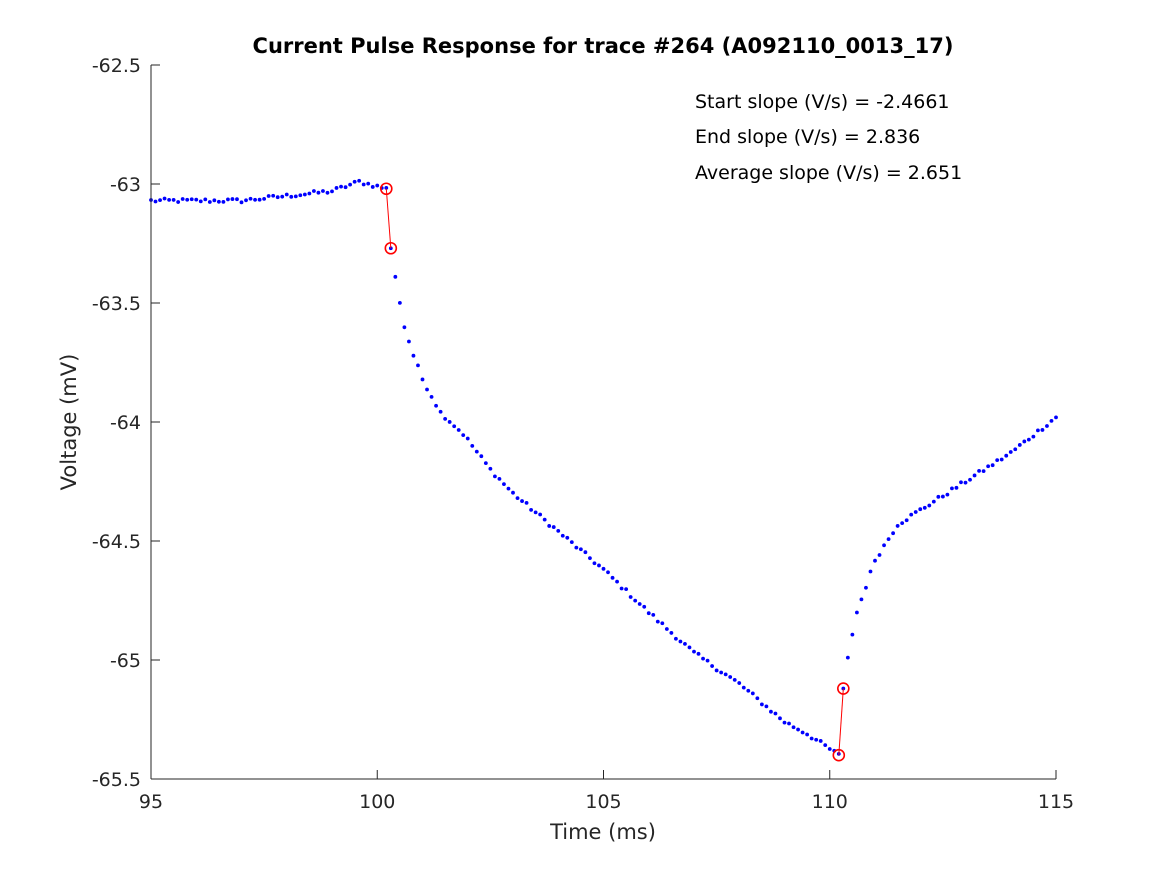  Describe the element at coordinates (116, 542) in the screenshot. I see `y-tick-label: -64.5` at that location.